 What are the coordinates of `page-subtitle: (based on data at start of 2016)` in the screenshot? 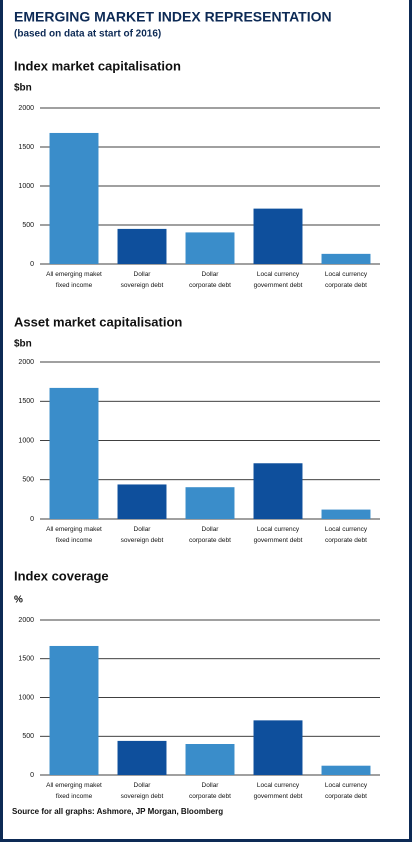 It's located at (87, 34).